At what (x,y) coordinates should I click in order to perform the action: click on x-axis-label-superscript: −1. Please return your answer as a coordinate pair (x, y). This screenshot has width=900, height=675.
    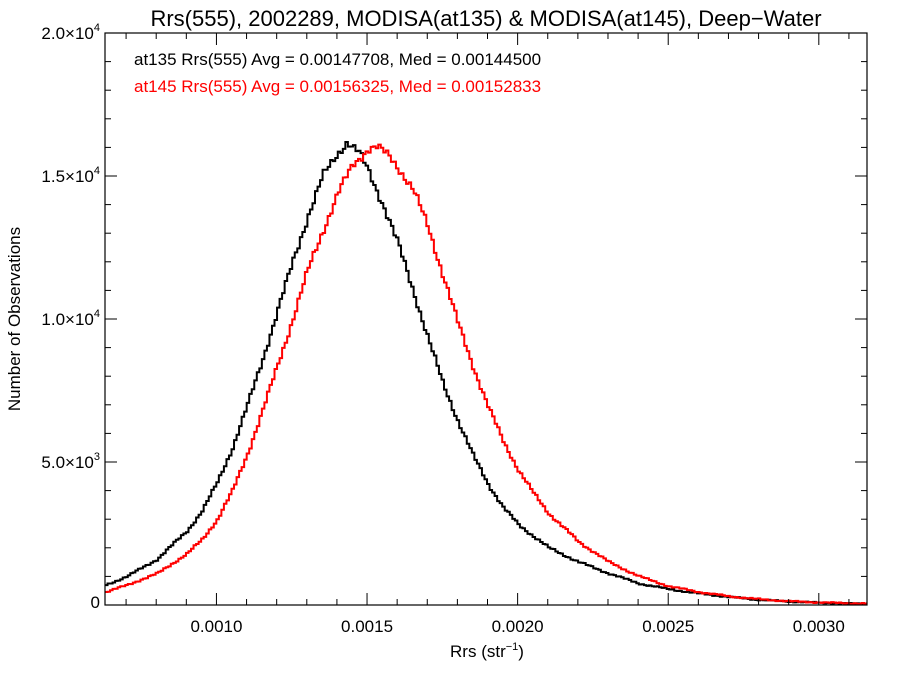
    Looking at the image, I should click on (512, 647).